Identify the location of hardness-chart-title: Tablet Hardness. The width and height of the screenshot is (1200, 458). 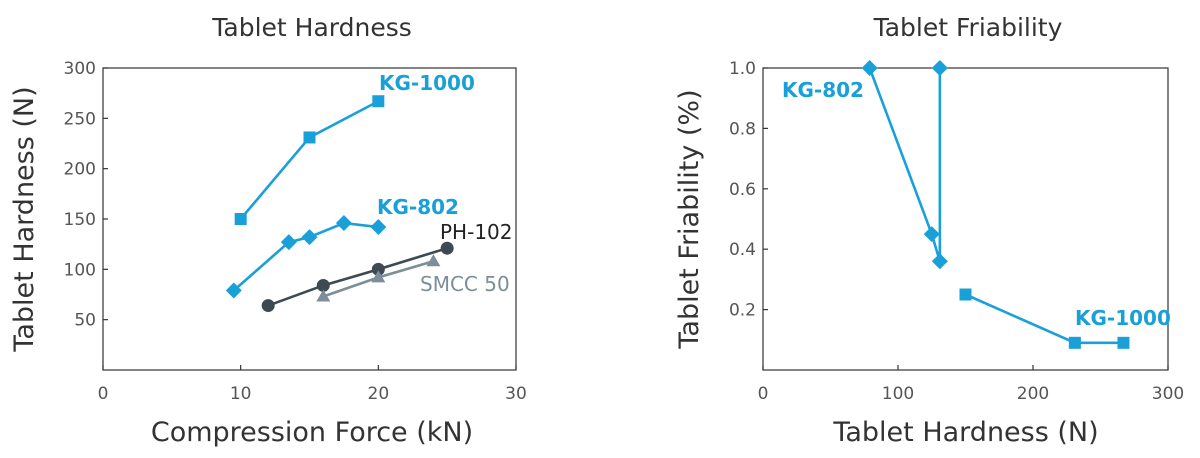
(311, 27).